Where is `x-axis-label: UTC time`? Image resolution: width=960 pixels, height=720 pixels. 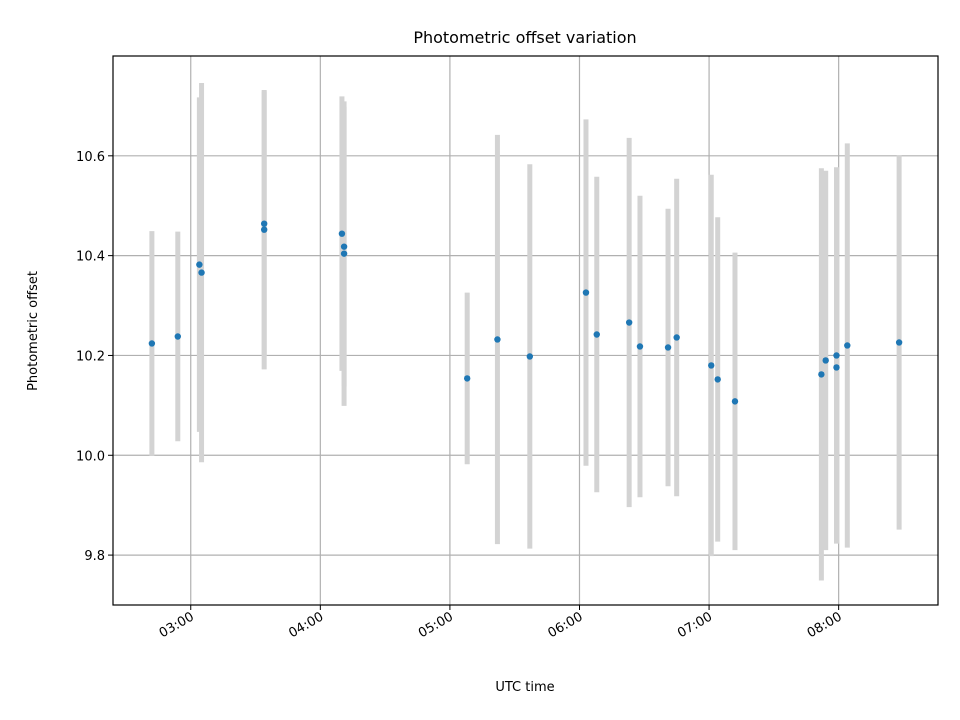
x-axis-label: UTC time is located at coordinates (524, 687).